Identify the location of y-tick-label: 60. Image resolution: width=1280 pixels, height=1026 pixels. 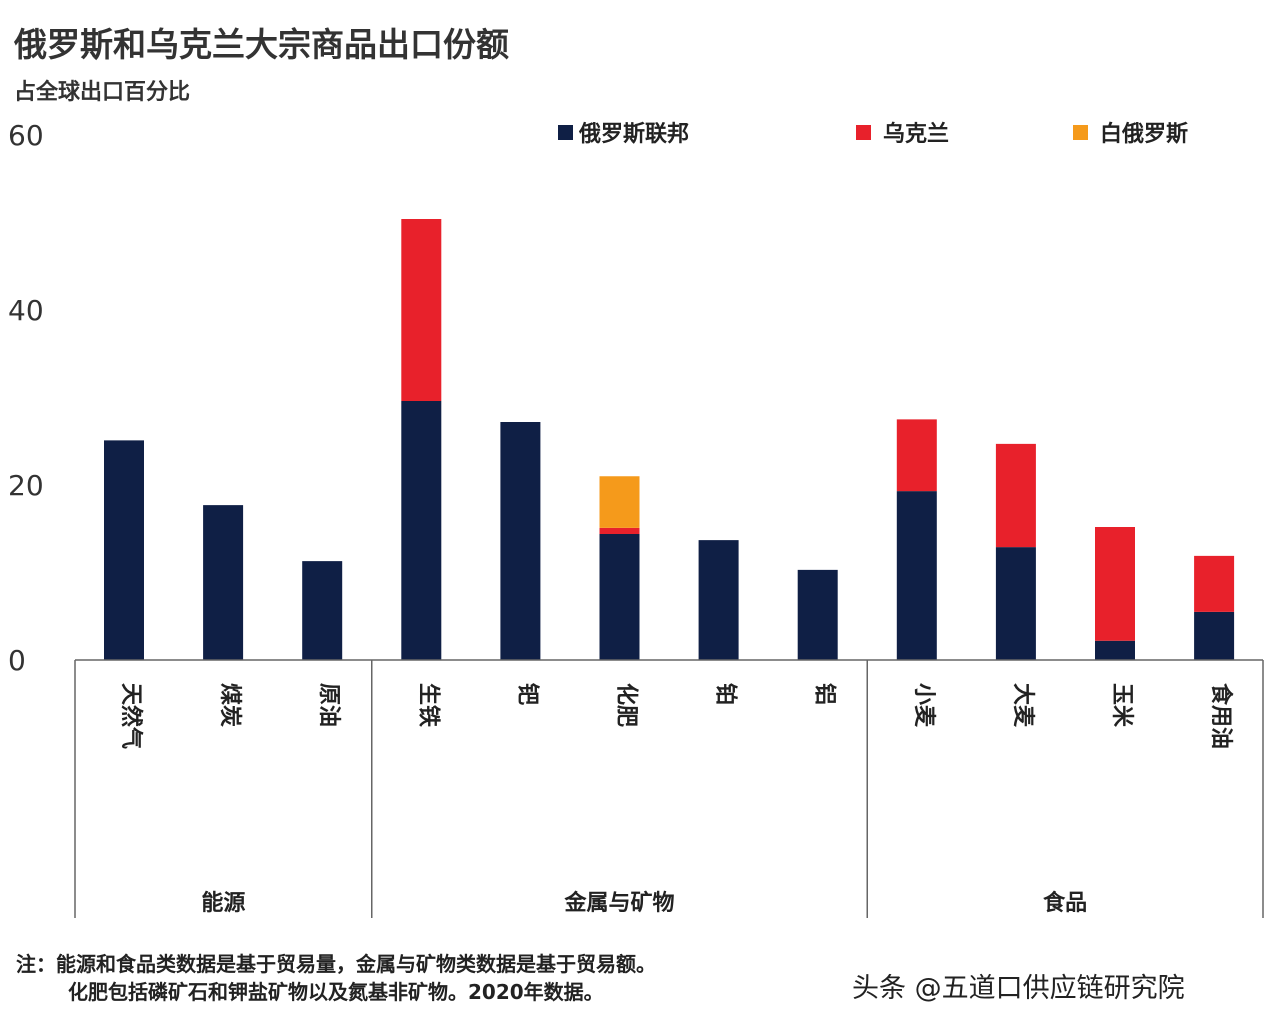
(26, 135).